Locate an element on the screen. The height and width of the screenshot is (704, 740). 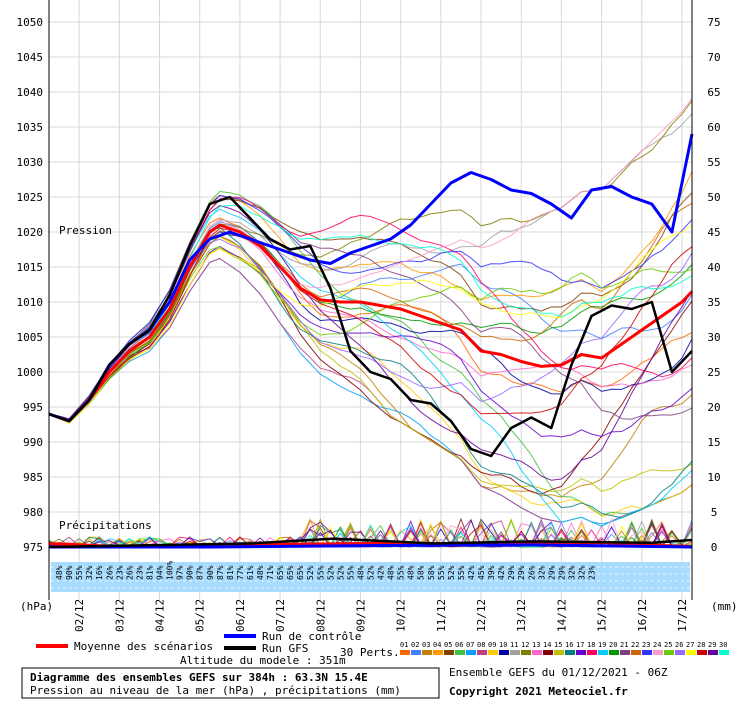
probability-label: 39% is located at coordinates (491, 572).